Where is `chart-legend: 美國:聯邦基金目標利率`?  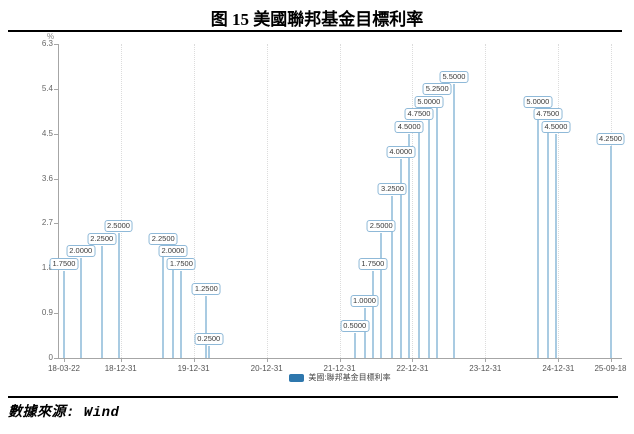 chart-legend: 美國:聯邦基金目標利率 is located at coordinates (340, 377).